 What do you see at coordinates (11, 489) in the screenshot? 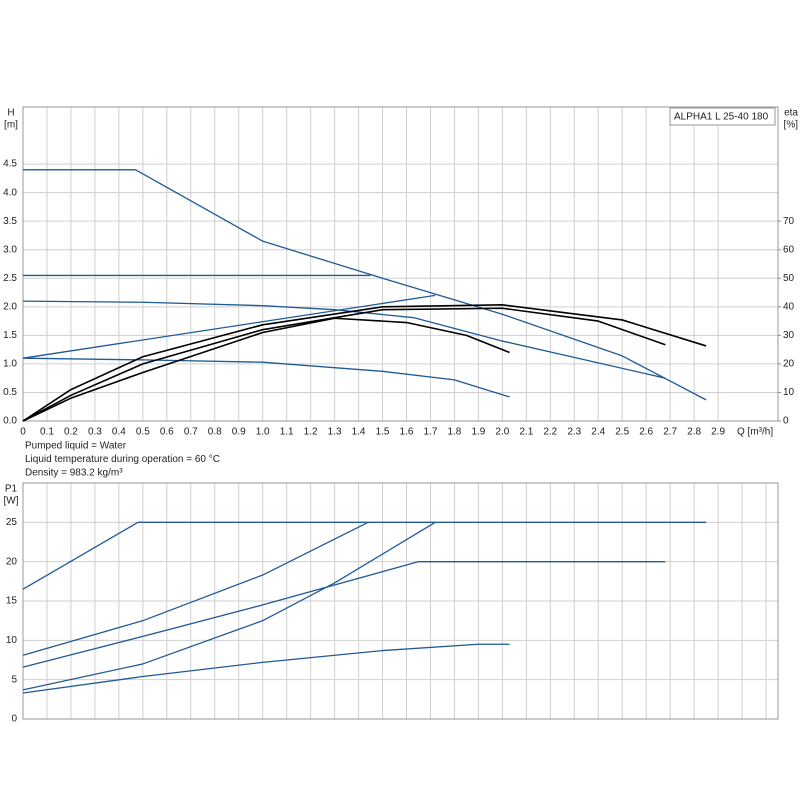
I see `y-axis-label: P1` at bounding box center [11, 489].